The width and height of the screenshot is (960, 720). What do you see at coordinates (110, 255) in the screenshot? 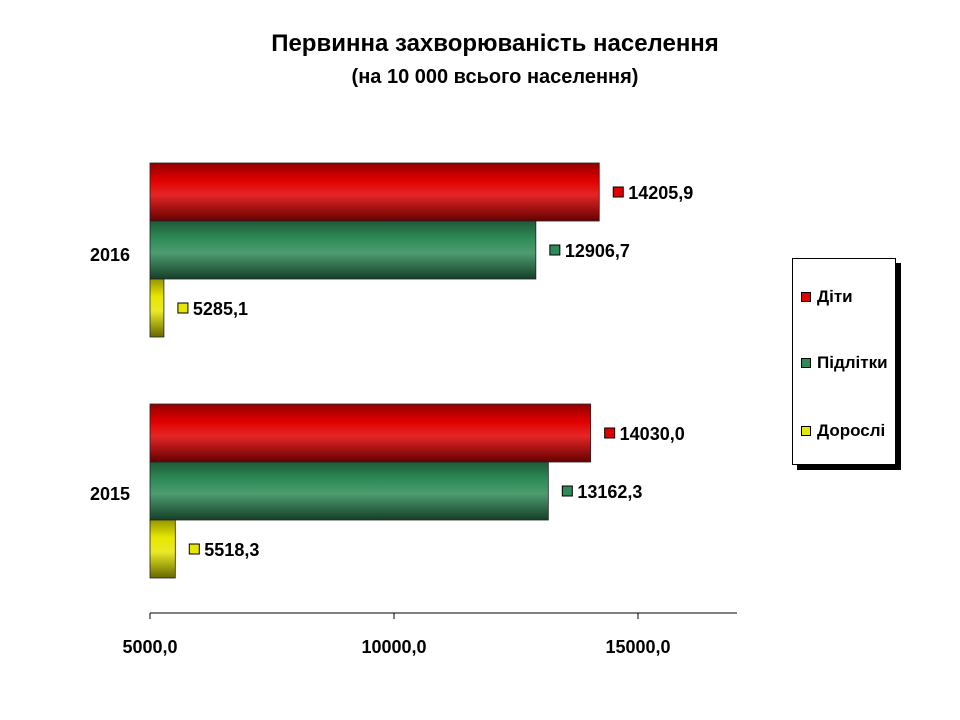
I see `category-label: 2016` at bounding box center [110, 255].